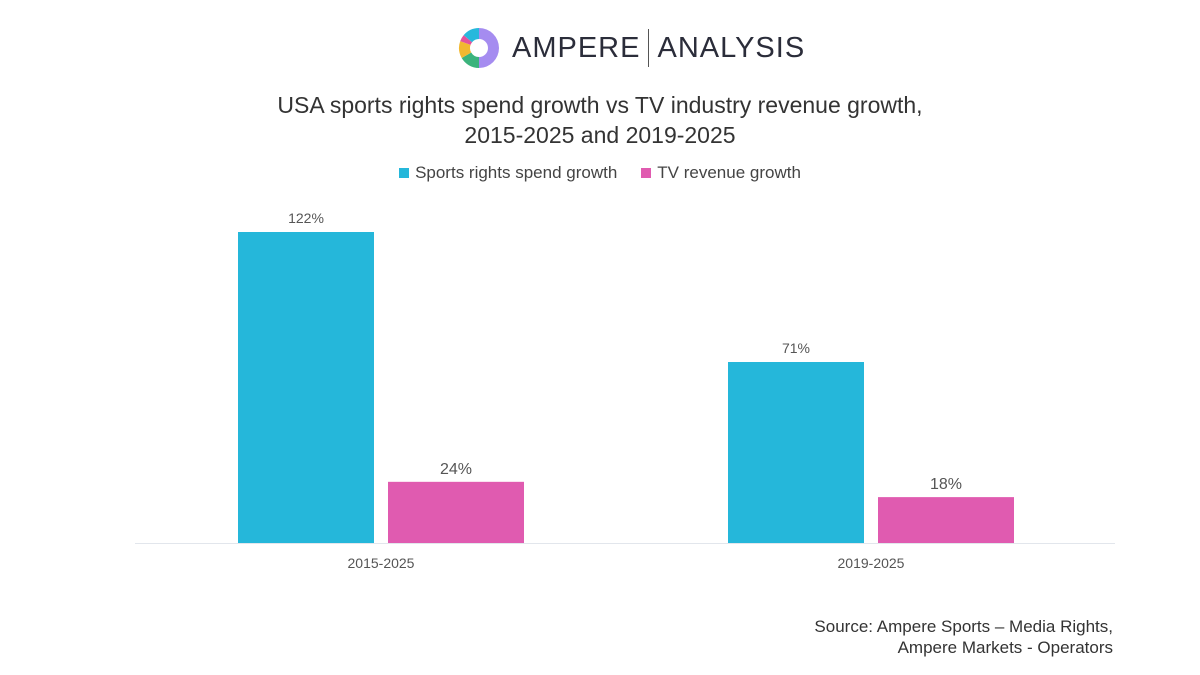 This screenshot has height=675, width=1200. What do you see at coordinates (796, 452) in the screenshot?
I see `bar-sports-2019-2025` at bounding box center [796, 452].